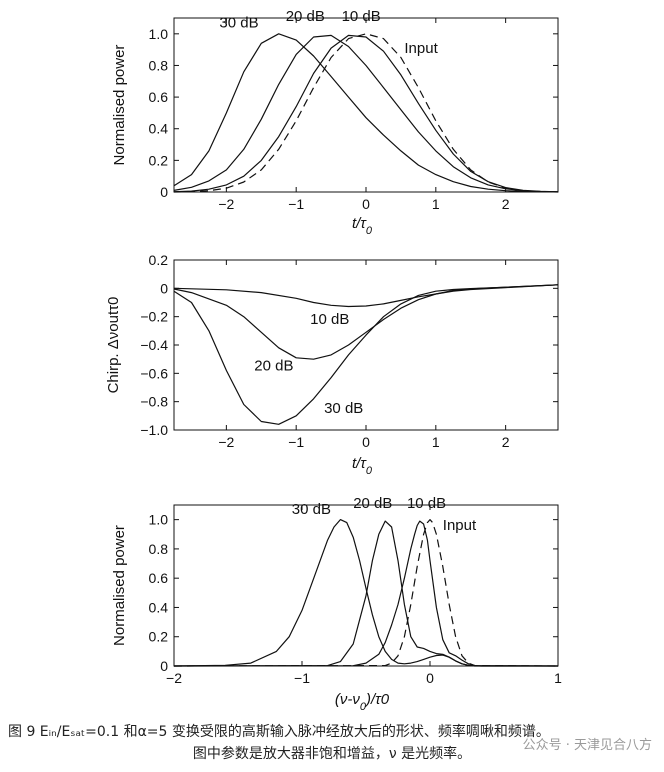 The image size is (664, 772). What do you see at coordinates (362, 702) in the screenshot?
I see `x-axis-label: (ν-ν0)/τ0` at bounding box center [362, 702].